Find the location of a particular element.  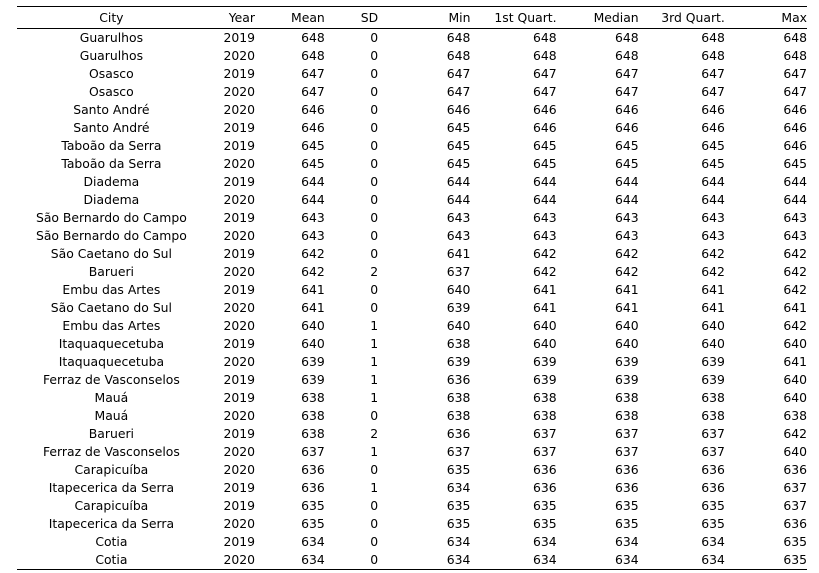

cell-first-quartile: 647 is located at coordinates (544, 73).